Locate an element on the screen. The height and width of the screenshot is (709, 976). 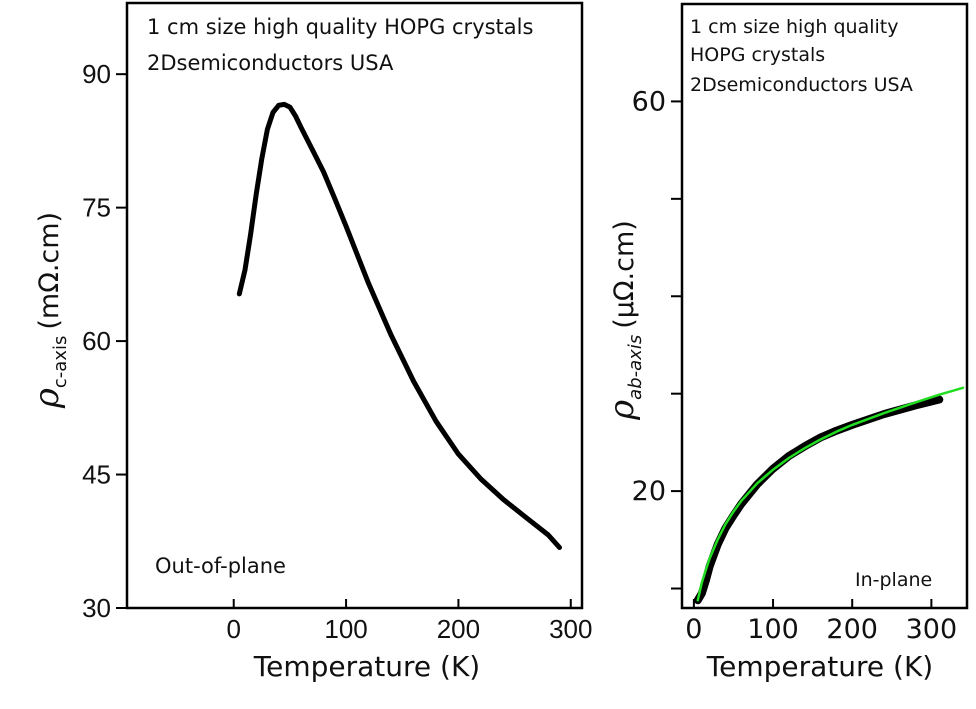
svg-text:ρc-axis(mΩ.cm): ρc-axis (mΩ.cm) is located at coordinates (49, 310).